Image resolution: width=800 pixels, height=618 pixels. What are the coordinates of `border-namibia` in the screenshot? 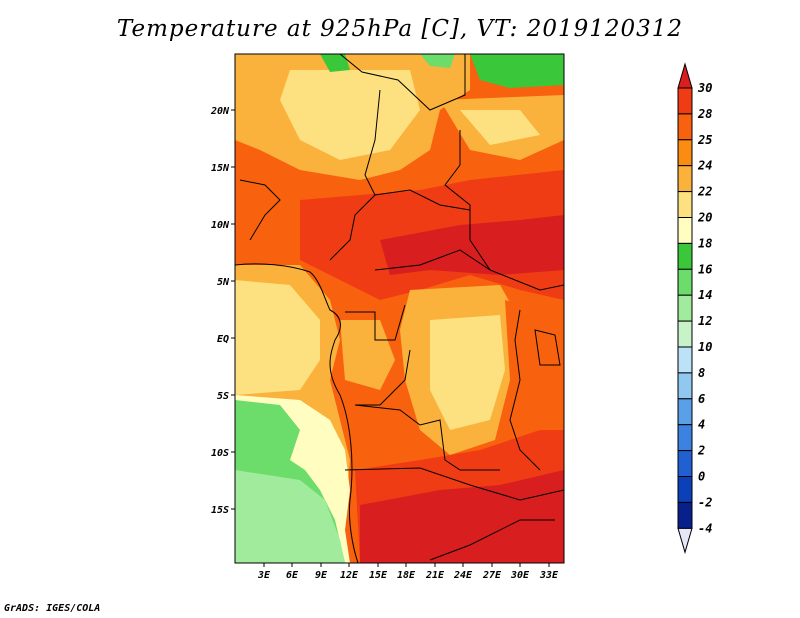 It's located at (454, 484).